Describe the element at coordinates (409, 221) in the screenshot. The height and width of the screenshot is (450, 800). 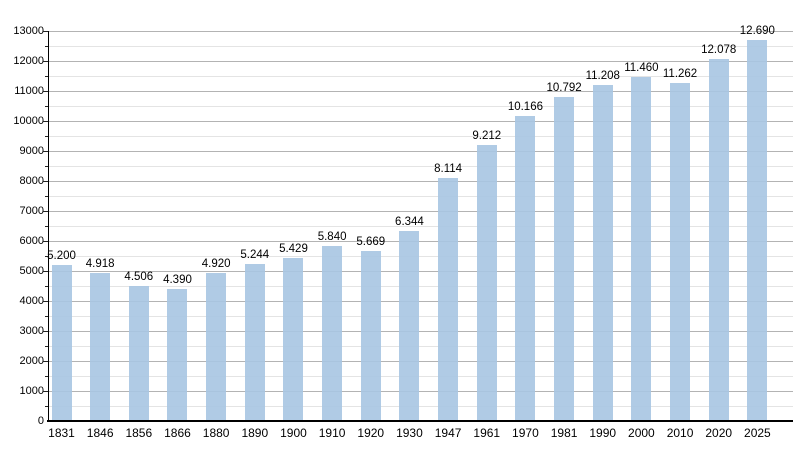
I see `bar-value-label: 6.344` at that location.